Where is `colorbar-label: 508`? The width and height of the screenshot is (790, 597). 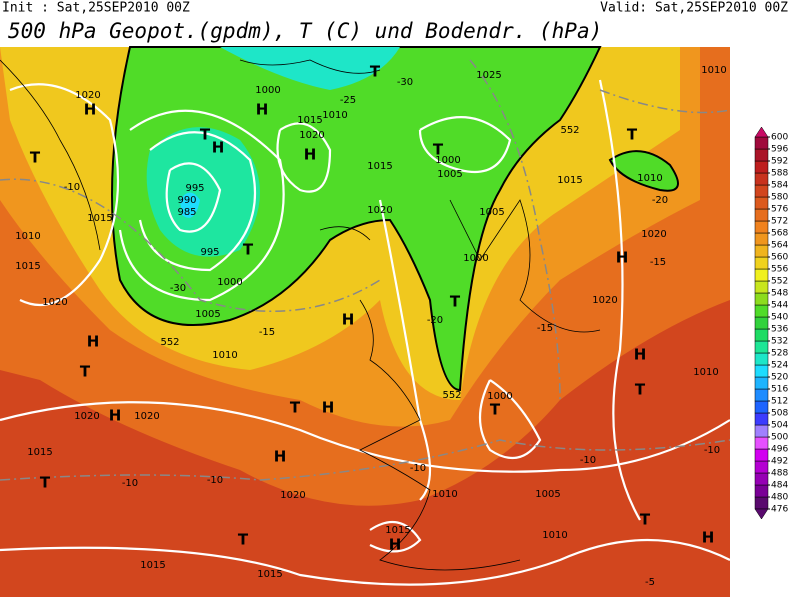
colorbar-label: 508 is located at coordinates (779, 414).